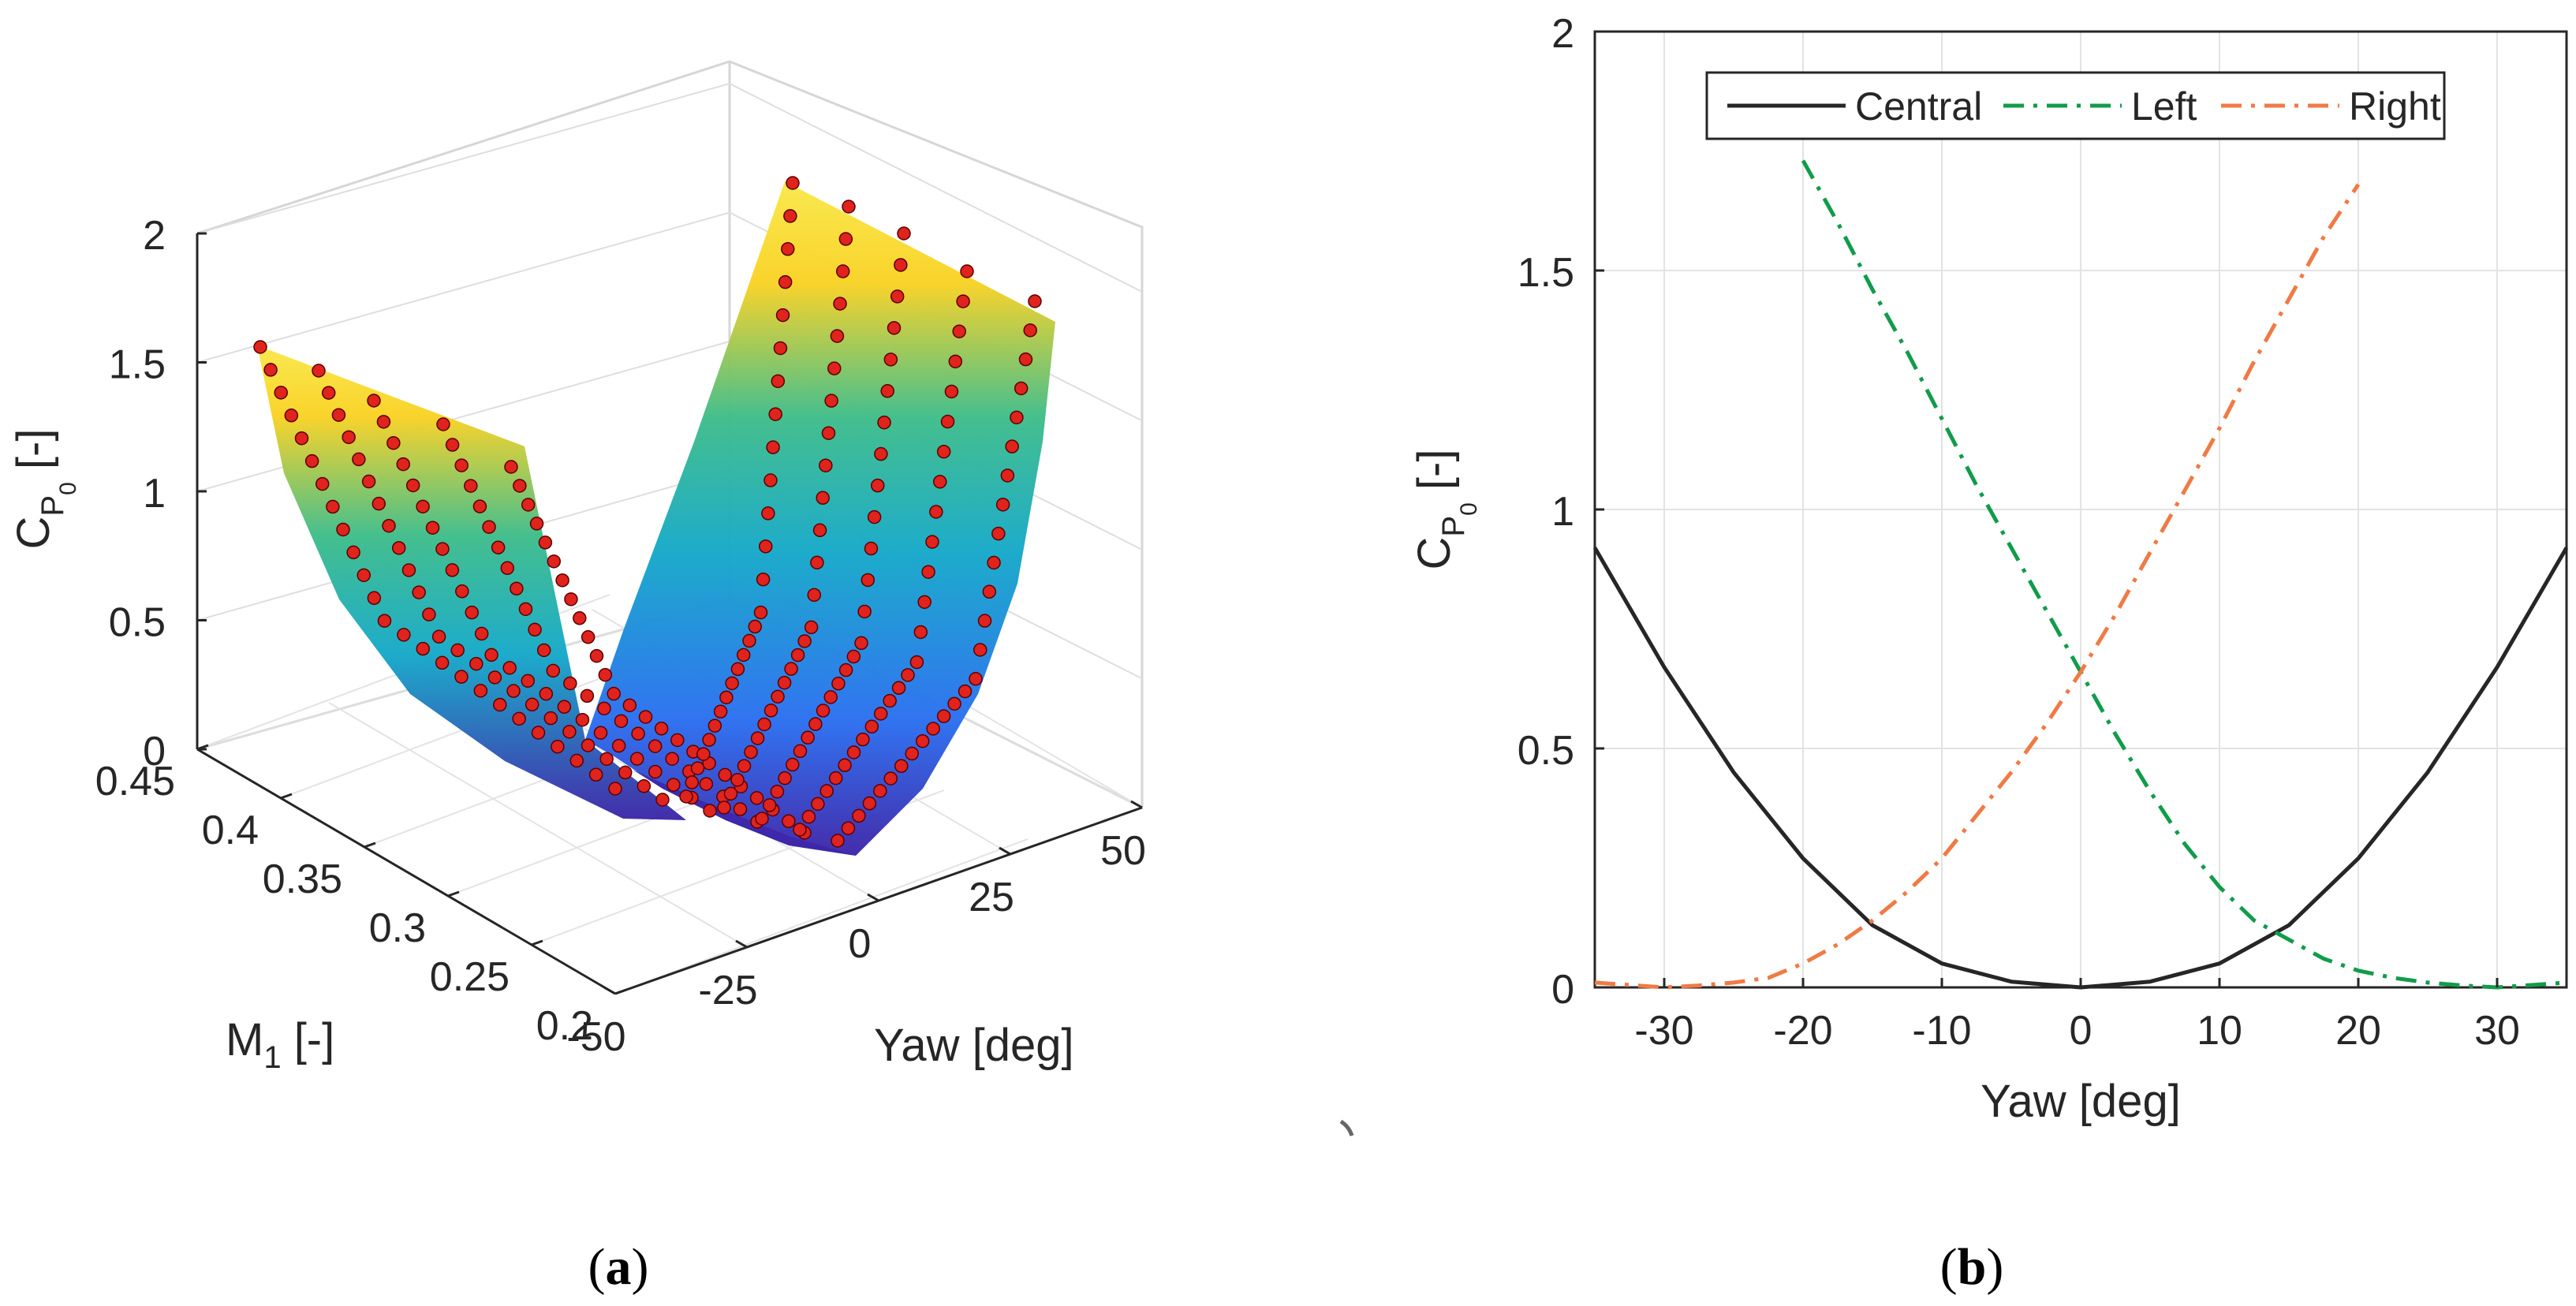 This screenshot has height=1306, width=2576. Describe the element at coordinates (669, 187) in the screenshot. I see `z-grid-line` at that location.